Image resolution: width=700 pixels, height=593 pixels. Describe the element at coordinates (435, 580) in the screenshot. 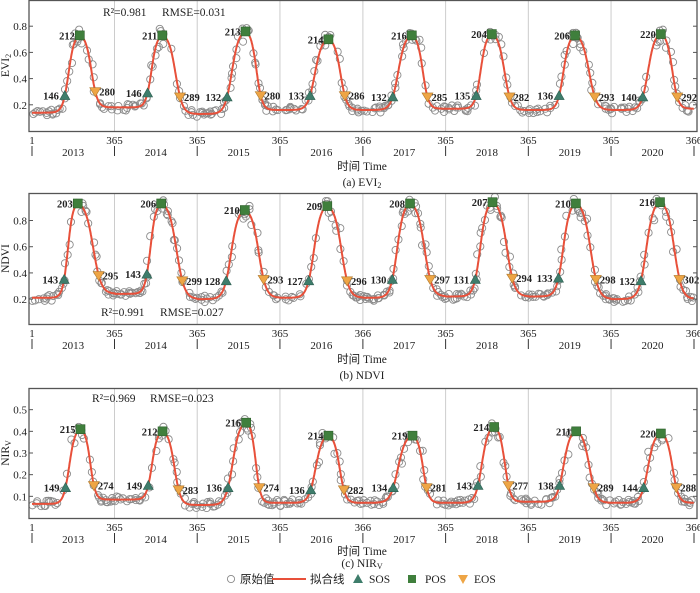

I see `legend-pos-label: POS` at that location.